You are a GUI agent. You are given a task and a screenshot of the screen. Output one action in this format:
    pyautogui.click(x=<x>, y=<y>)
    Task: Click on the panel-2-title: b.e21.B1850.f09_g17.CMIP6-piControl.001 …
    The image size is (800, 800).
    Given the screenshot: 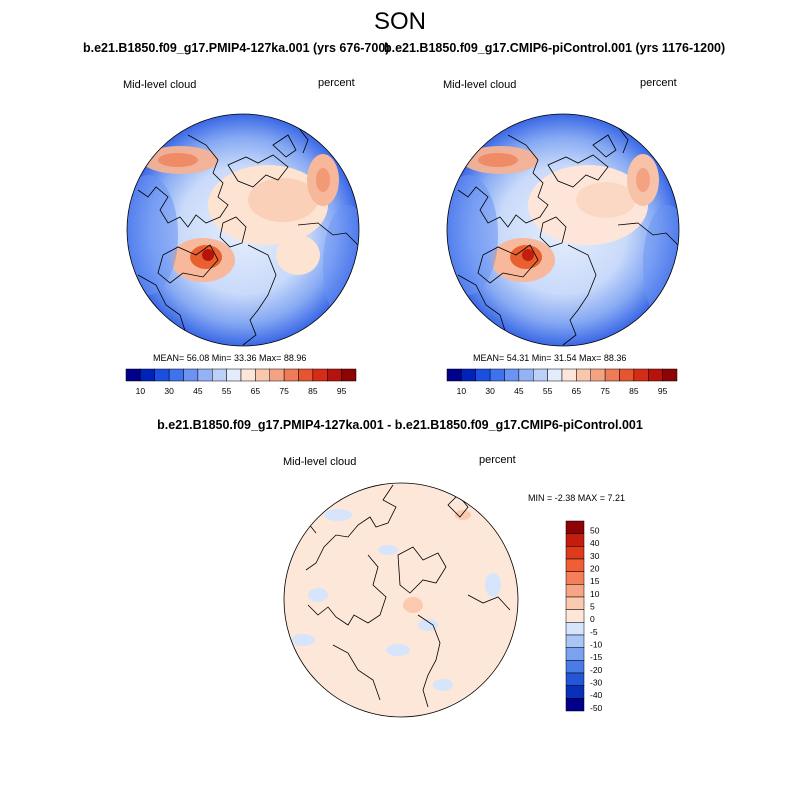 What is the action you would take?
    pyautogui.click(x=555, y=48)
    